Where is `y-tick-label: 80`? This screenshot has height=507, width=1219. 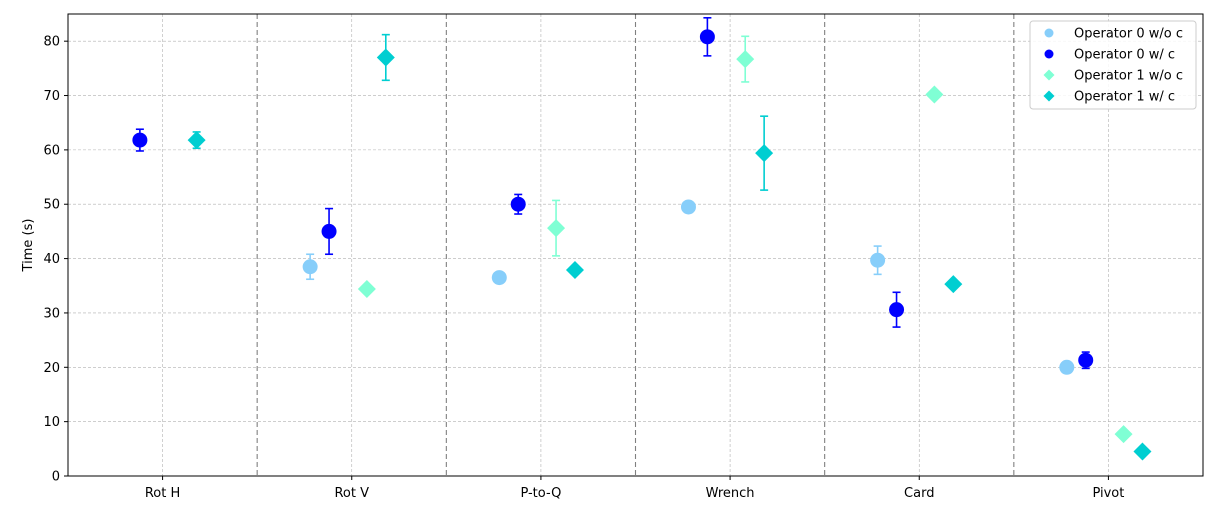 y-tick-label: 80 is located at coordinates (51, 42).